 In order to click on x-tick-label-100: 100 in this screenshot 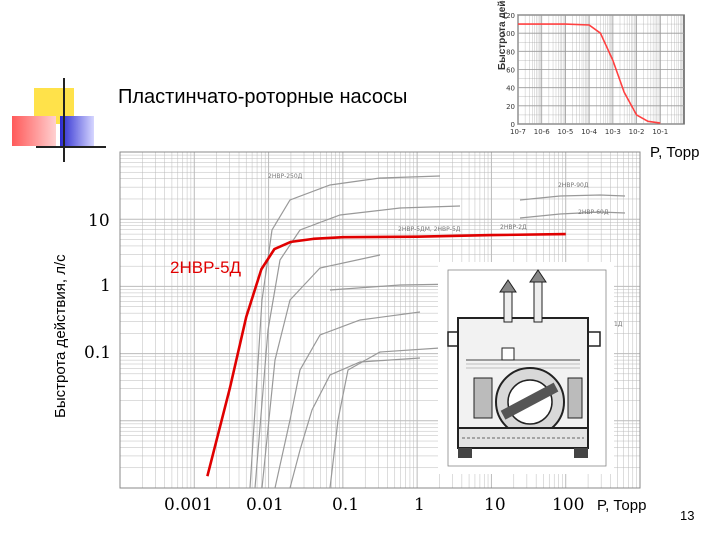, I will do `click(568, 505)`.